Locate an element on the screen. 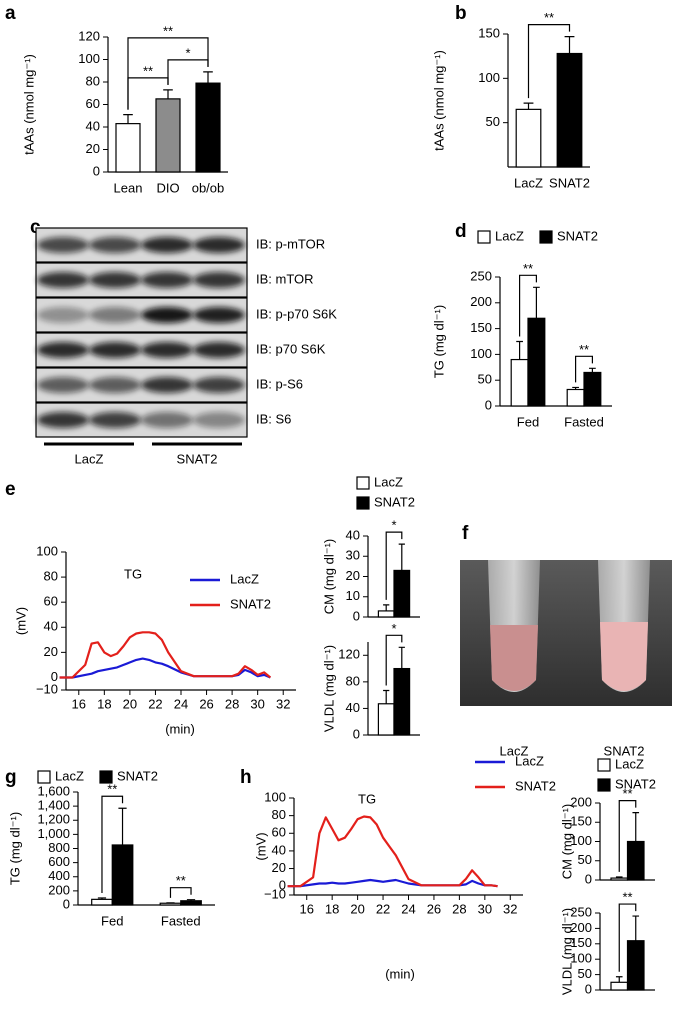 The width and height of the screenshot is (685, 1013). photo-label: LacZ is located at coordinates (514, 750).